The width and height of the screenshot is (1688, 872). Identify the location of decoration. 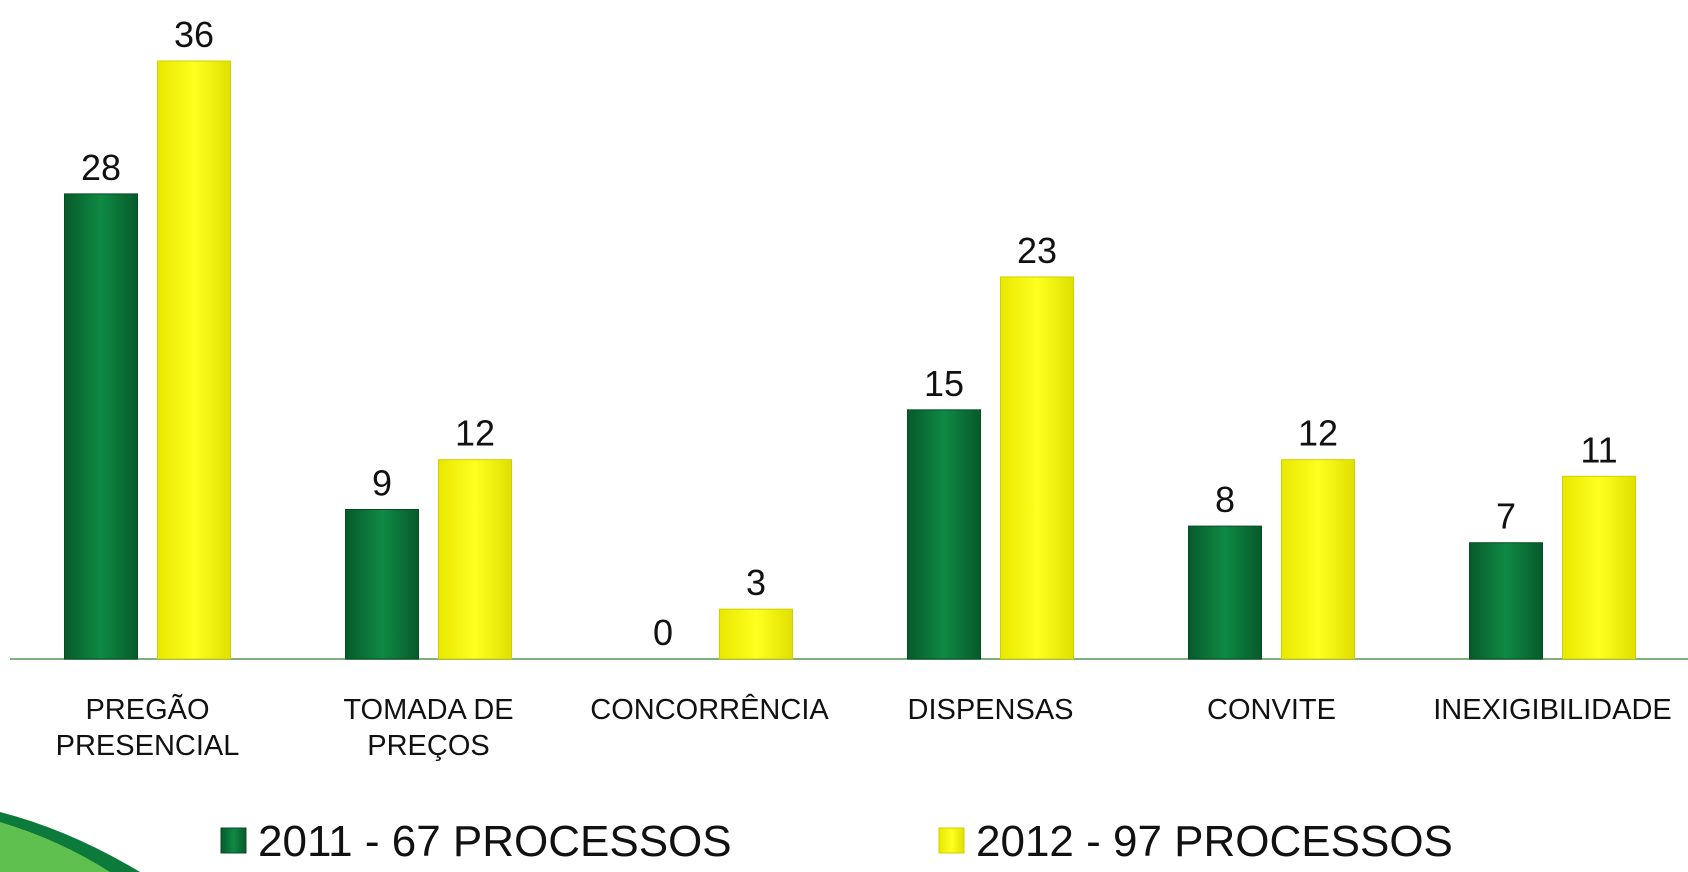
(55, 847).